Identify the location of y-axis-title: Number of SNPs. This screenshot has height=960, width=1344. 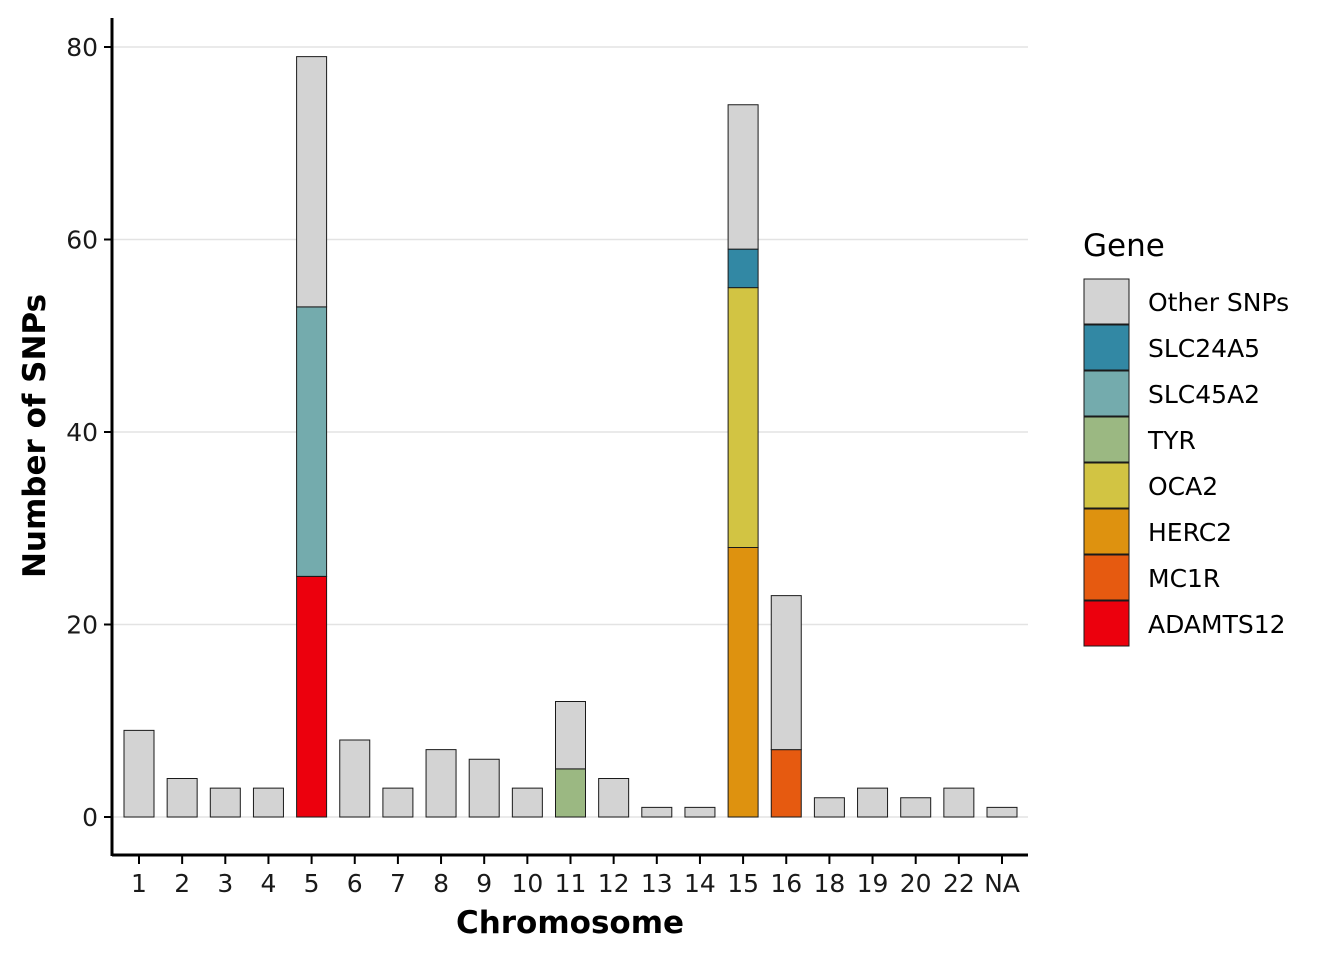
(35, 436).